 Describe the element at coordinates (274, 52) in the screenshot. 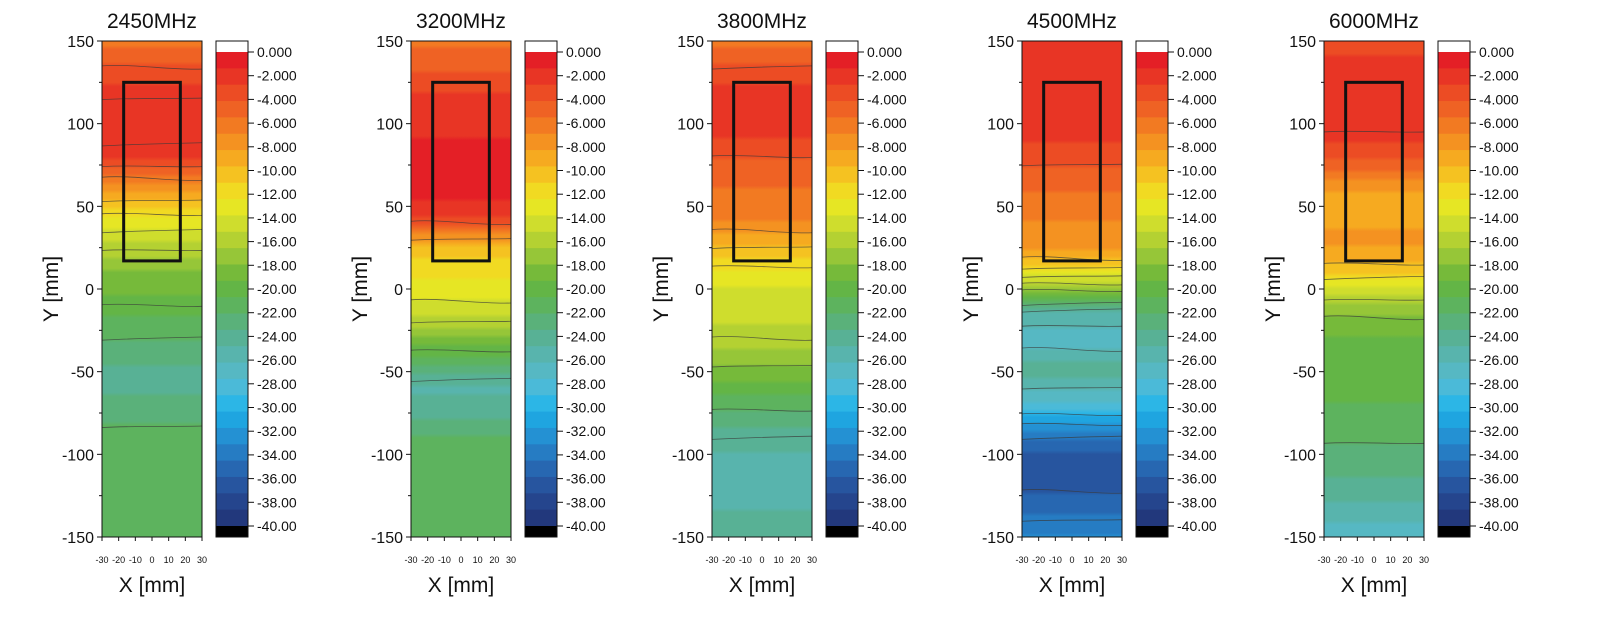

I see `colorbar-label: 0.000` at that location.